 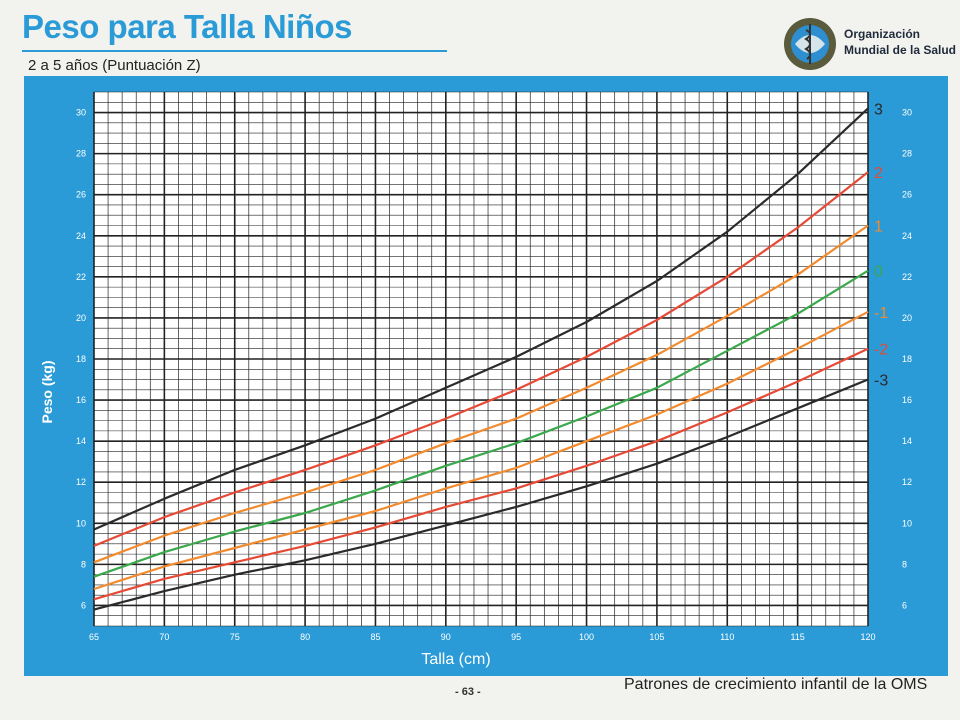 I want to click on who-emblem-icon, so click(x=810, y=44).